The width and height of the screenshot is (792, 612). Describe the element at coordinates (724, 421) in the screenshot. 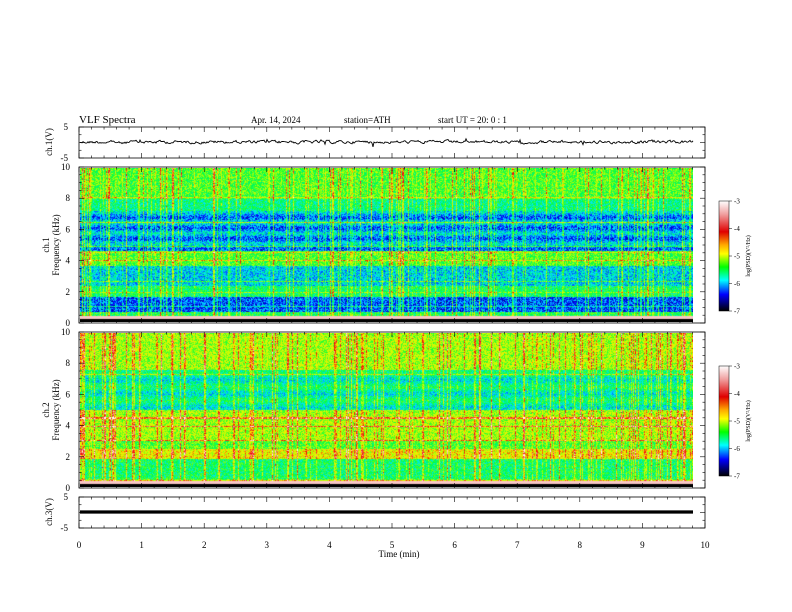

I see `ch2-colorbar-ramp` at that location.